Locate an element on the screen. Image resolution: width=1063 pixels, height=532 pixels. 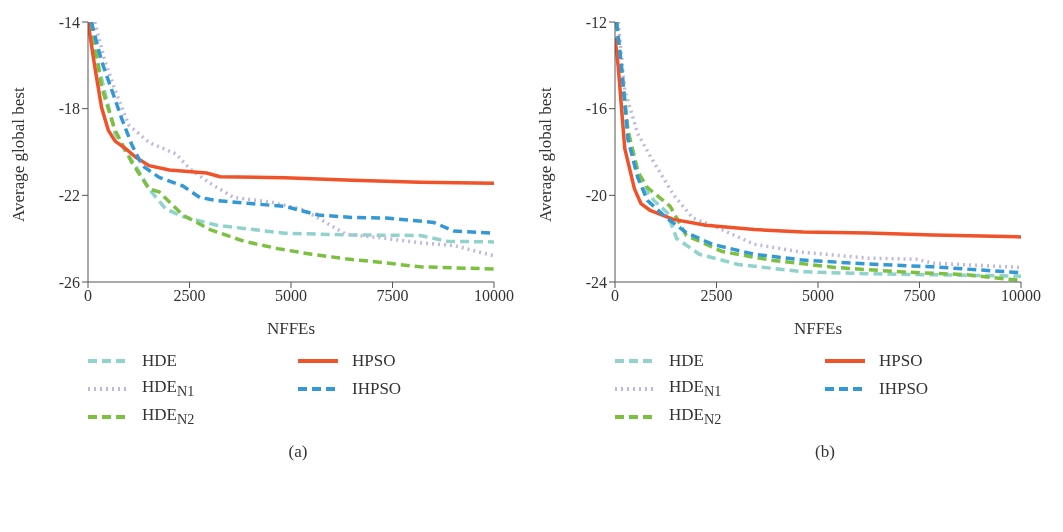
y-tick-label: -20 is located at coordinates (596, 196).